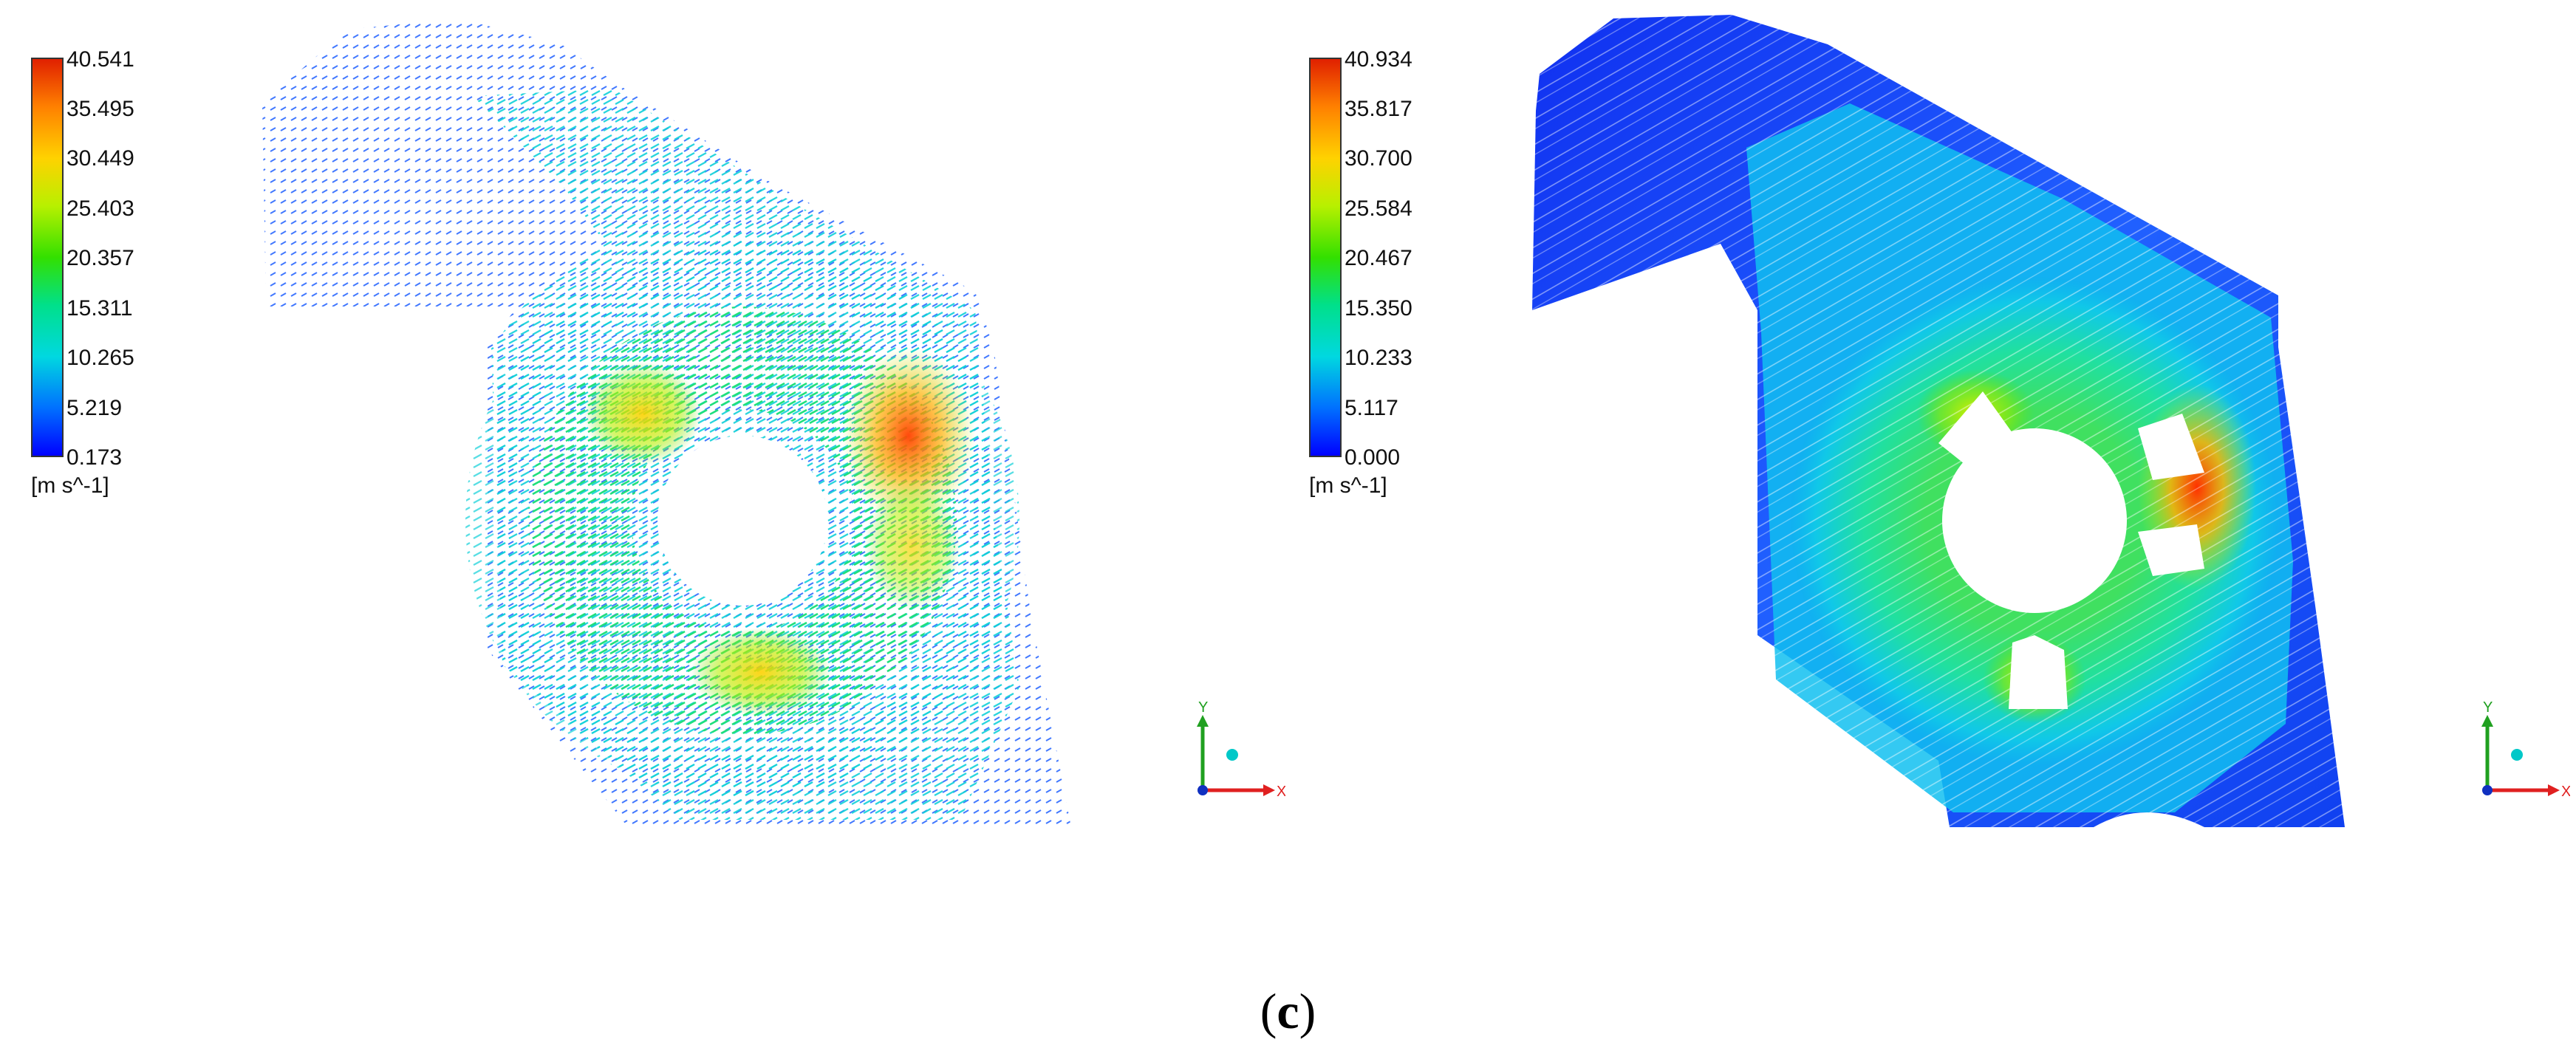  I want to click on legend-tick: 0.173, so click(94, 457).